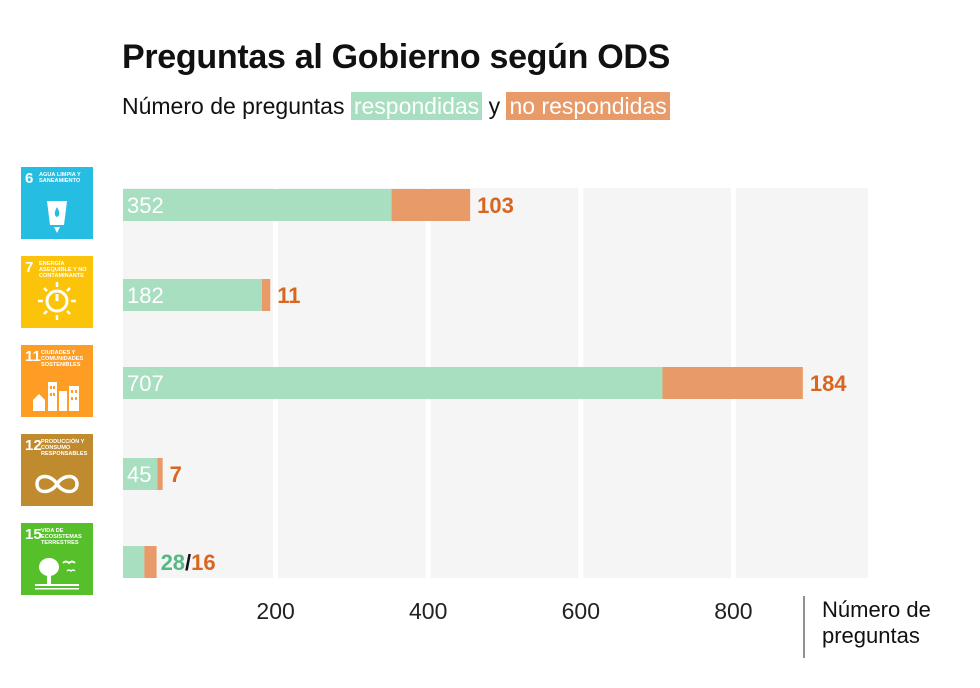 The width and height of the screenshot is (980, 688). I want to click on x-tick-label: 800, so click(733, 611).